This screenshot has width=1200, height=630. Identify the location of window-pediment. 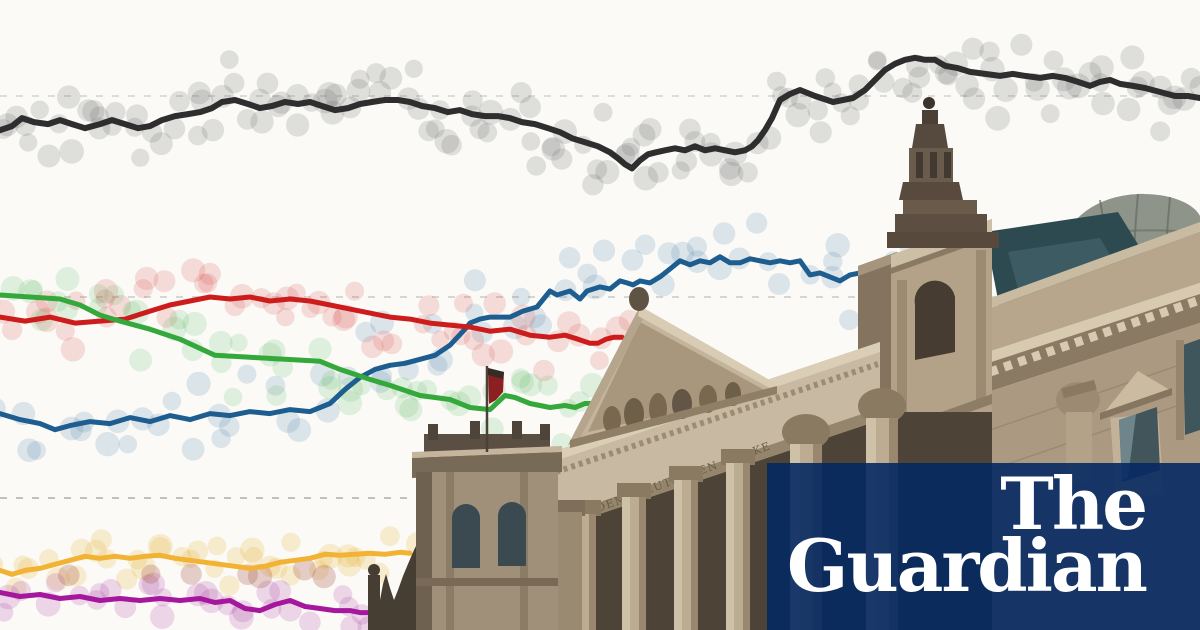
(1136, 392).